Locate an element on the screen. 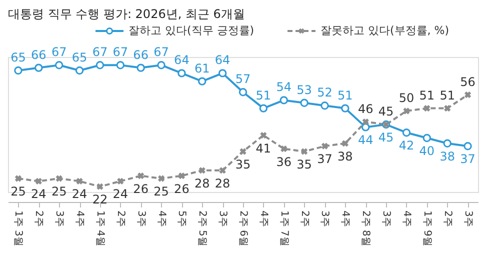 This screenshot has width=500, height=265. x-tick-label: 5주 is located at coordinates (182, 218).